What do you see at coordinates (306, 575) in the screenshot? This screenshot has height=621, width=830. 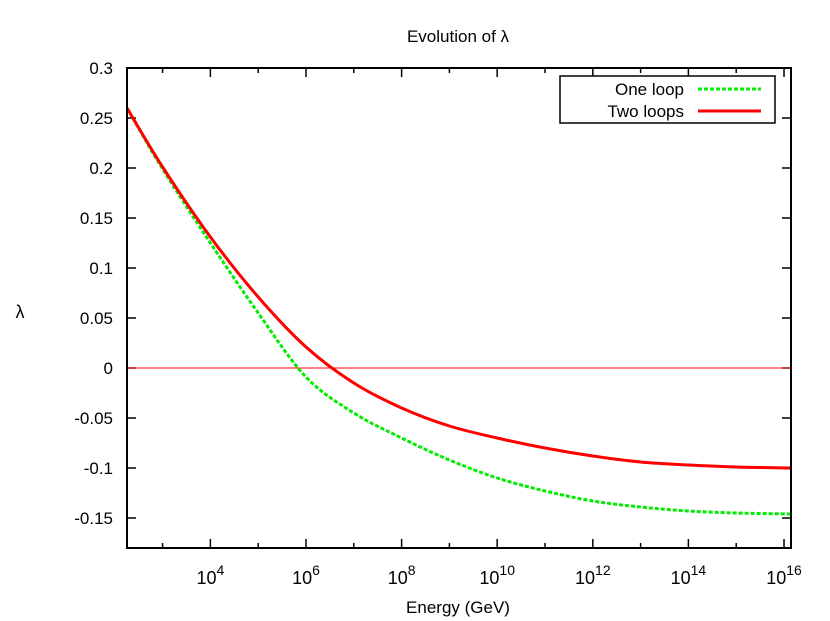 I see `x-tick-label: 10⁶` at bounding box center [306, 575].